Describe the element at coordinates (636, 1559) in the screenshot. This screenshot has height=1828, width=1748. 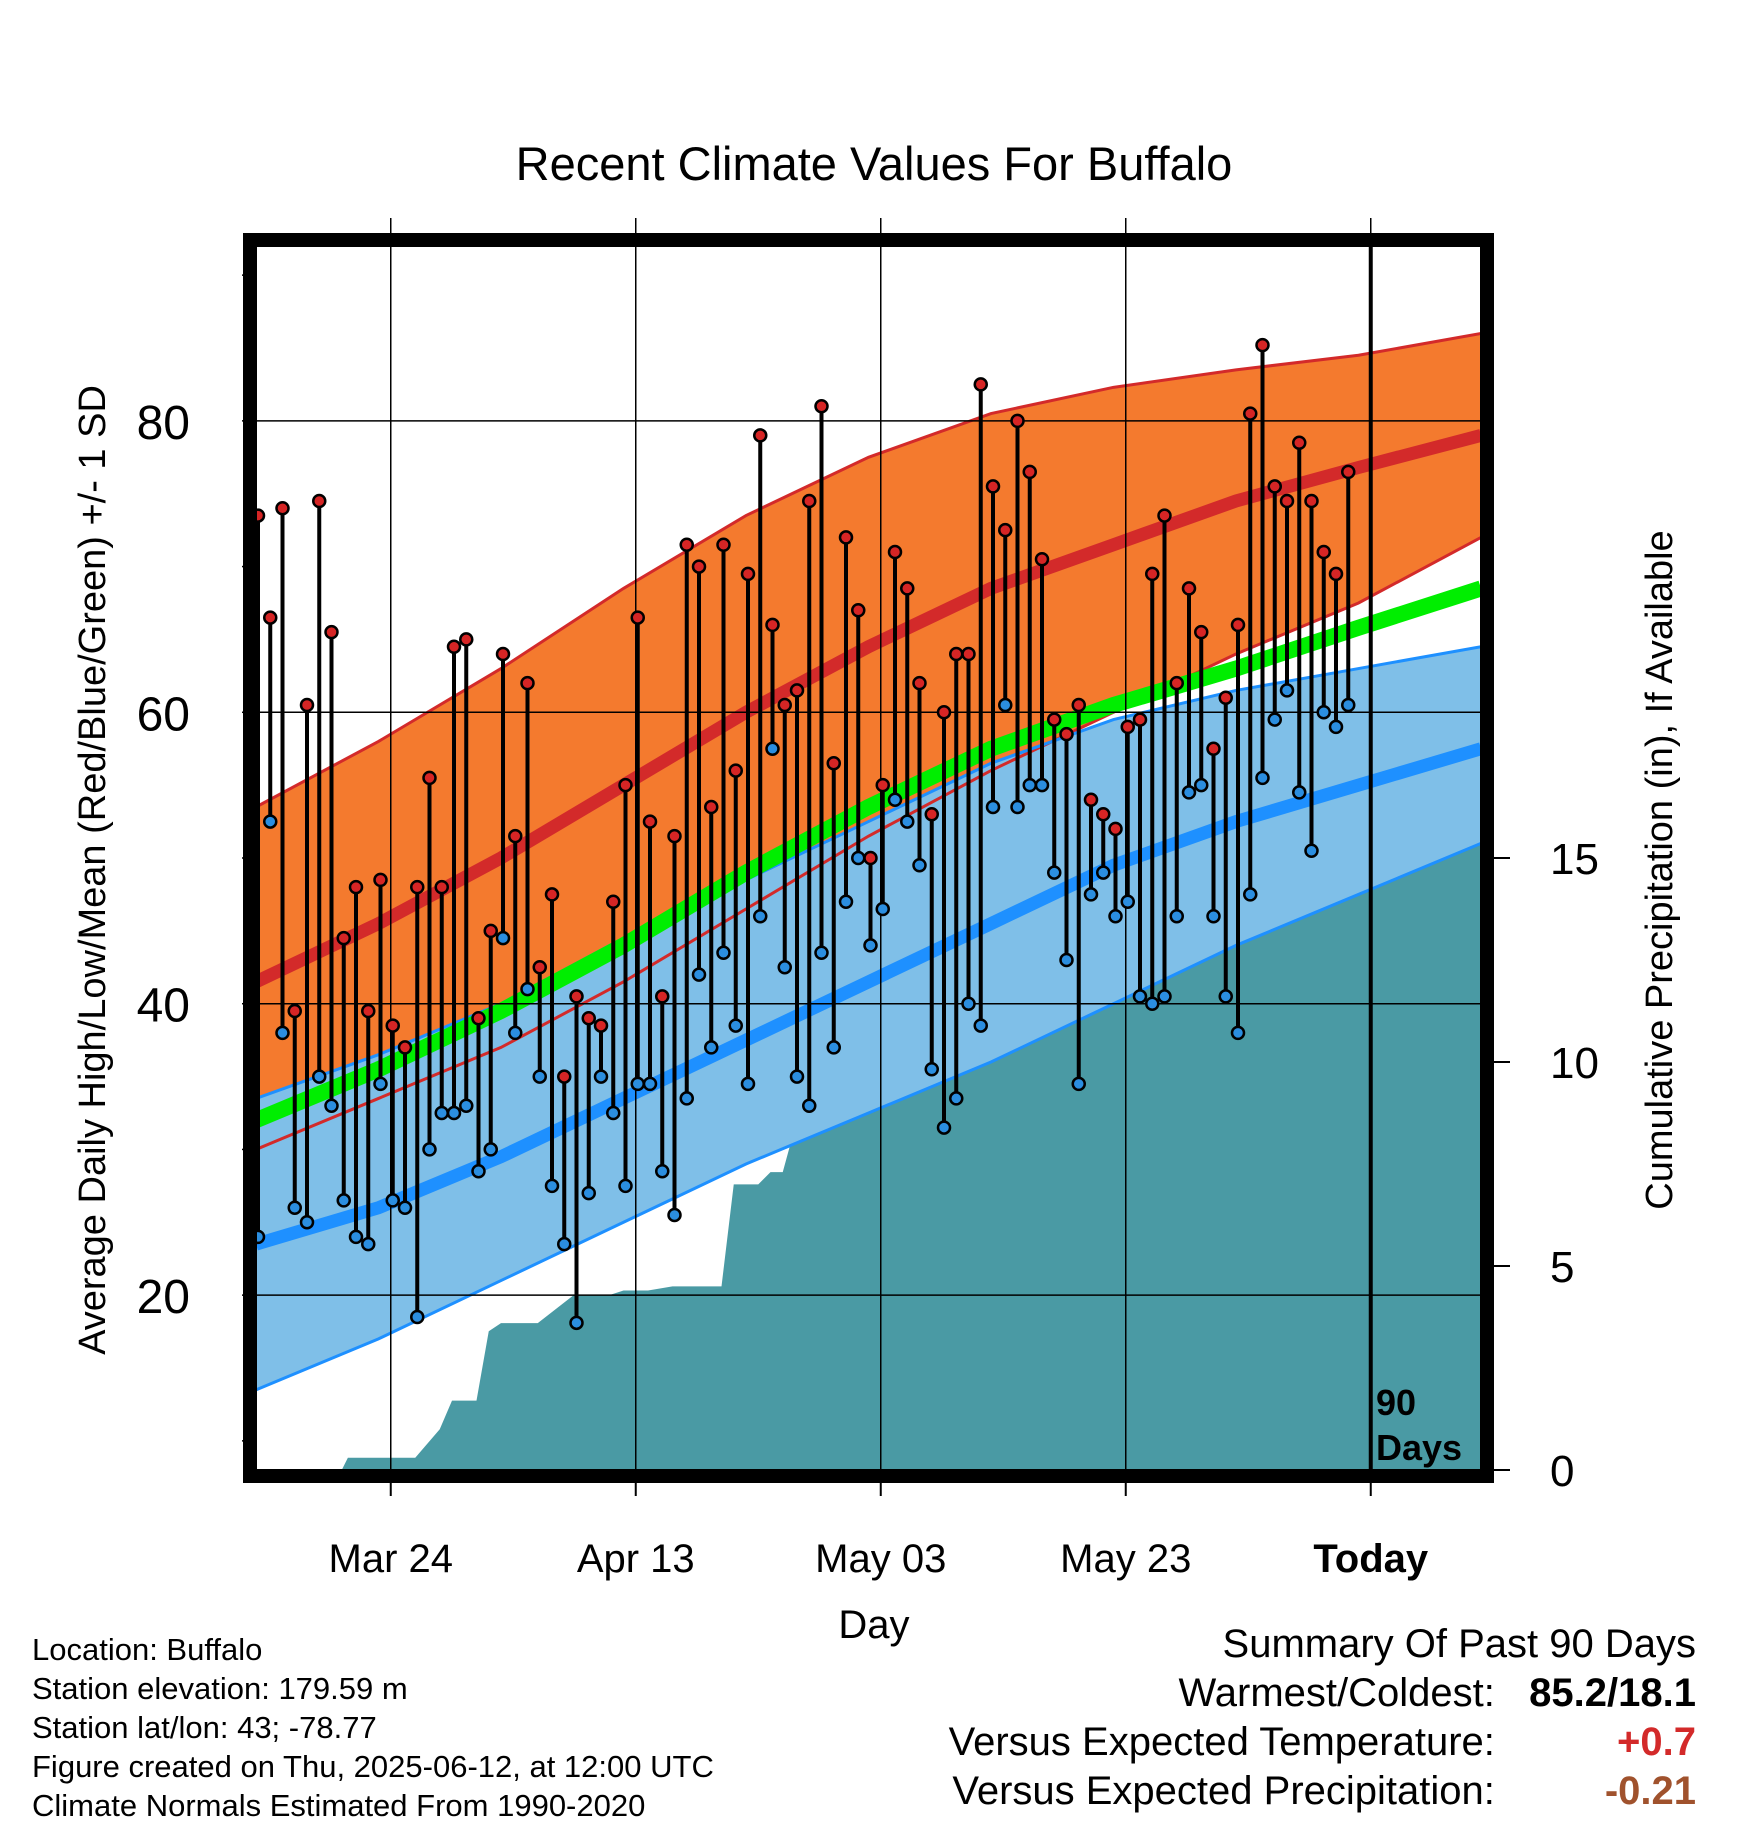
I see `x-tick-label: Apr 13` at that location.